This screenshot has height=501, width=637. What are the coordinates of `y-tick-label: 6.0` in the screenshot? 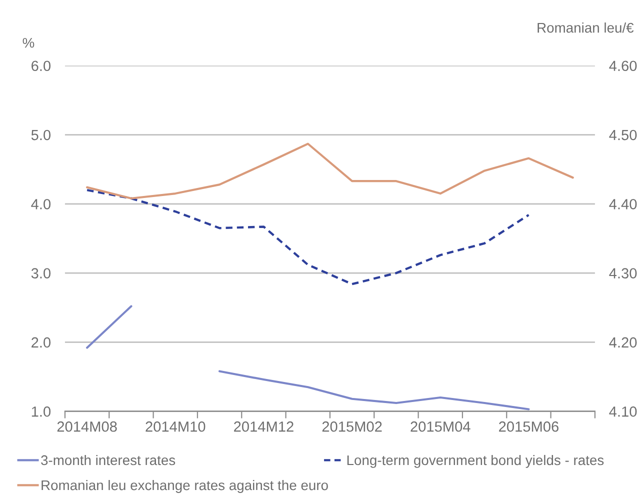 It's located at (41, 66).